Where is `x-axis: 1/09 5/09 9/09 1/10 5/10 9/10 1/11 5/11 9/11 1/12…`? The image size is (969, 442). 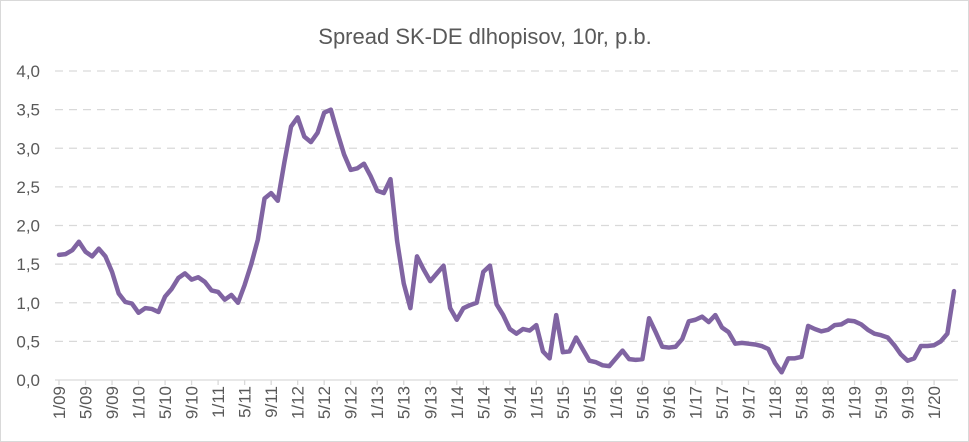
x-axis: 1/09 5/09 9/09 1/10 5/10 9/10 1/11 5/11 9/11 1/12… is located at coordinates (497, 399).